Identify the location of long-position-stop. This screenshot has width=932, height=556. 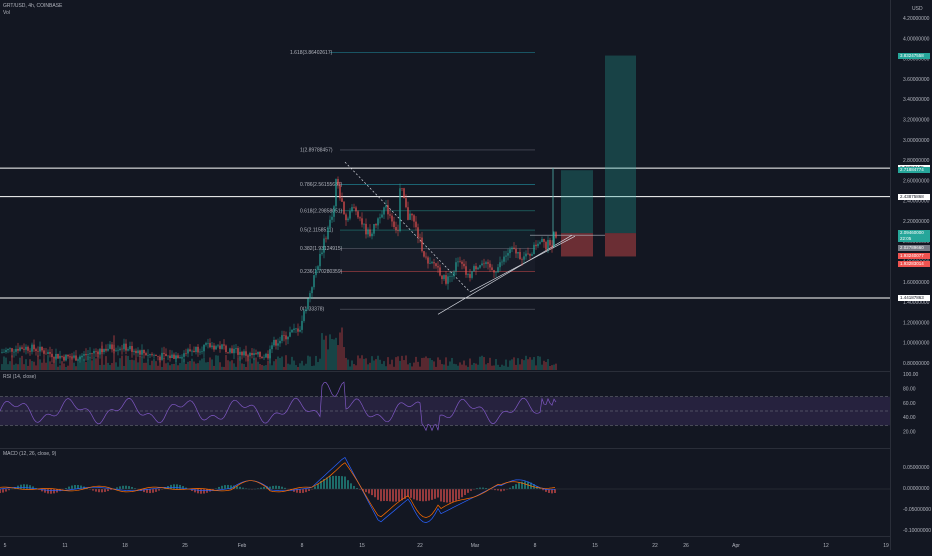
(577, 245).